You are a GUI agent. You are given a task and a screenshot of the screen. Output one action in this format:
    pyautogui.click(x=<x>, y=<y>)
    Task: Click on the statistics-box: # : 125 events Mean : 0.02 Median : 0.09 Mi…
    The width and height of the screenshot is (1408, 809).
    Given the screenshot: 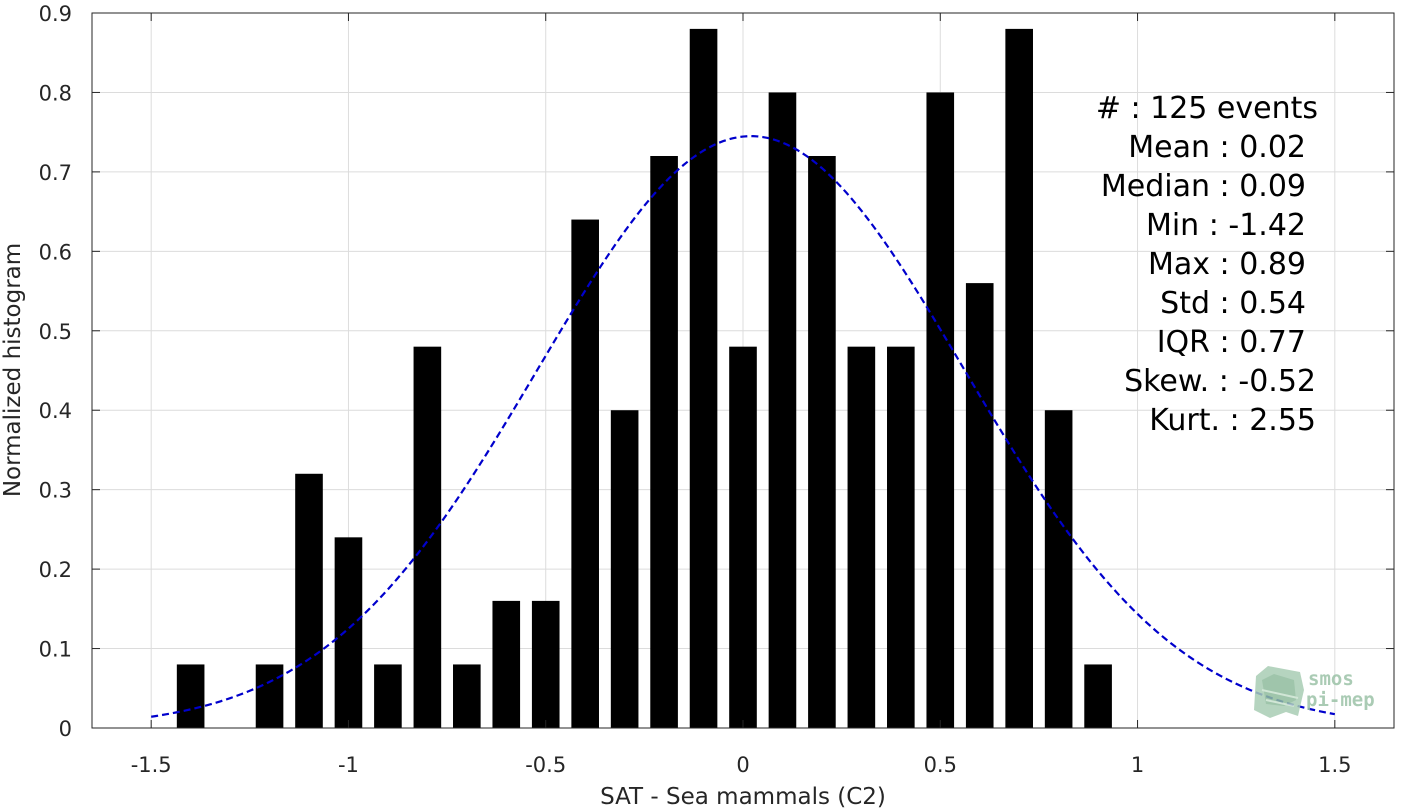 What is the action you would take?
    pyautogui.click(x=1207, y=264)
    